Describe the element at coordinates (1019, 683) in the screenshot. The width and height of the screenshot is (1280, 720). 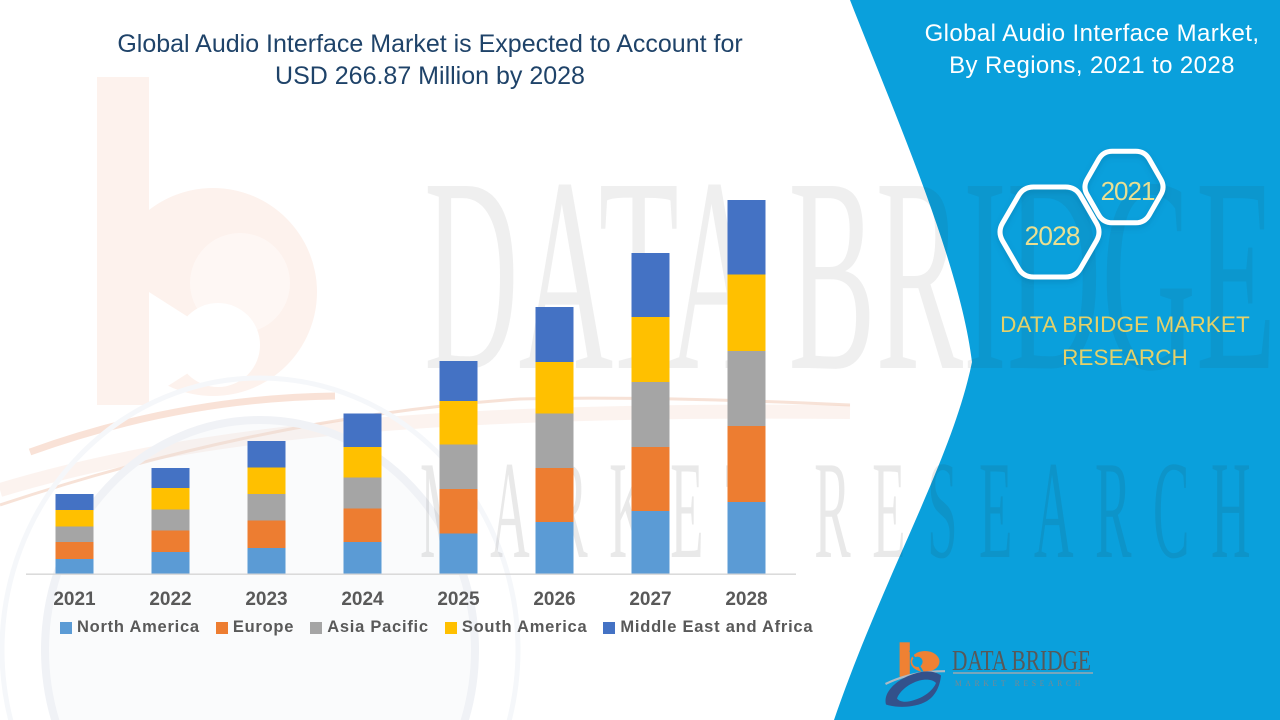
I see `svg-text: MARKET RESEARCH` at that location.